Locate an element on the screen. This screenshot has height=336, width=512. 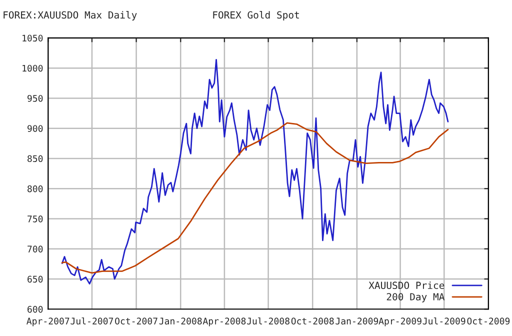
y-tick-label: 1000 is located at coordinates (32, 68).